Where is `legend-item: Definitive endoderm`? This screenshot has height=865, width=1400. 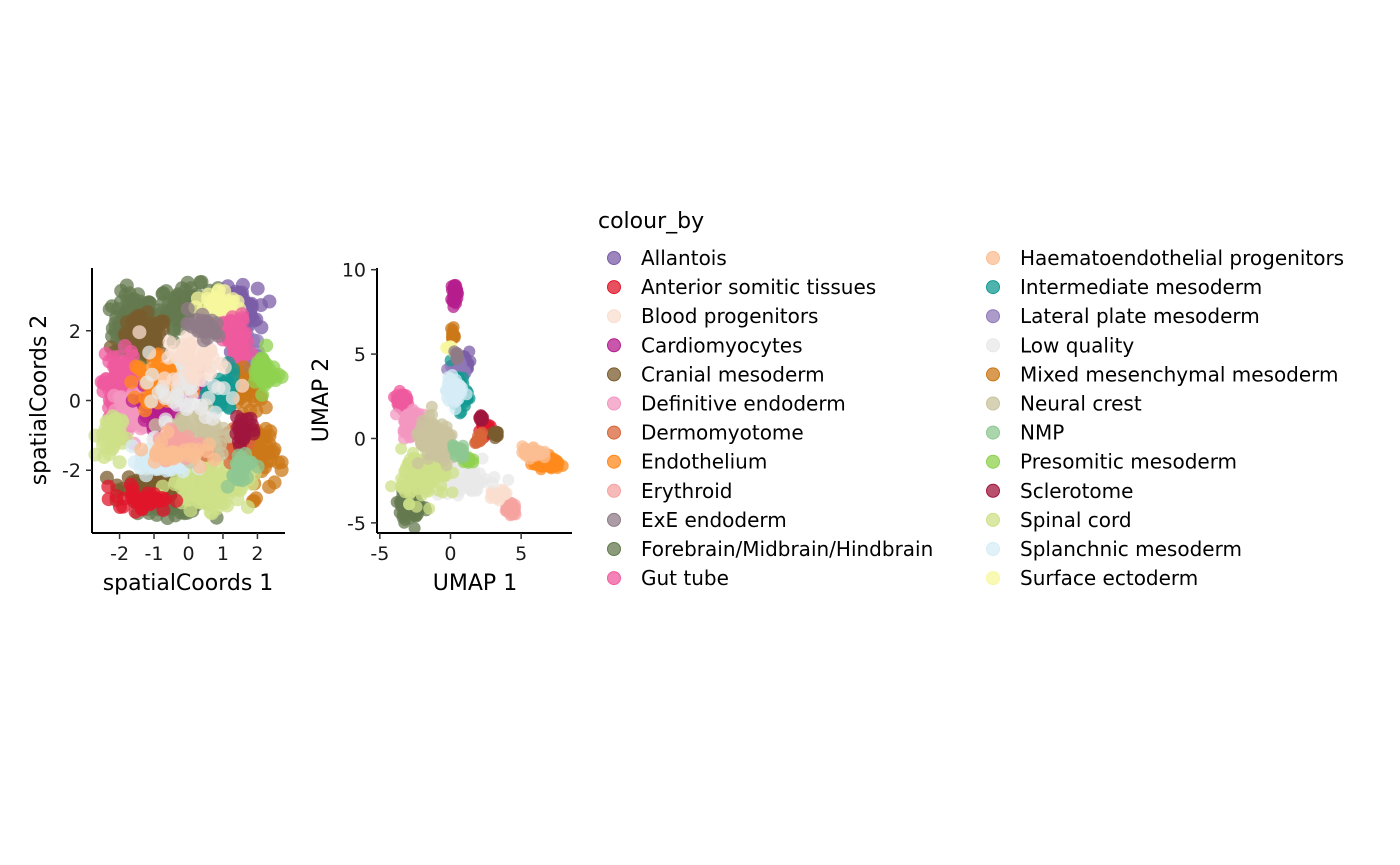 legend-item: Definitive endoderm is located at coordinates (726, 404).